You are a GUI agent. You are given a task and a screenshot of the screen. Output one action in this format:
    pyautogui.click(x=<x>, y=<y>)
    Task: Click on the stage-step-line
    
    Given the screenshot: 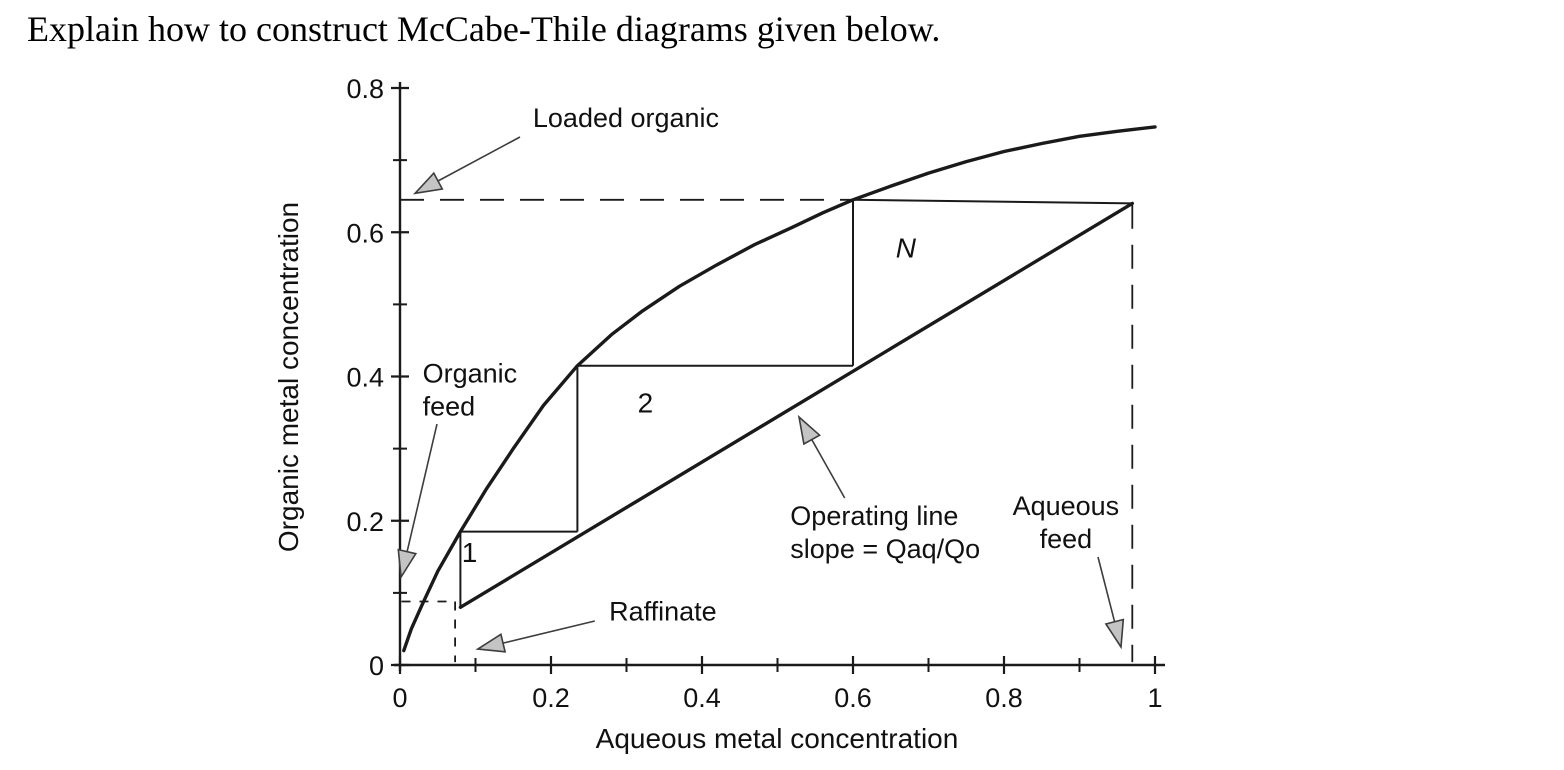 What is the action you would take?
    pyautogui.click(x=992, y=201)
    